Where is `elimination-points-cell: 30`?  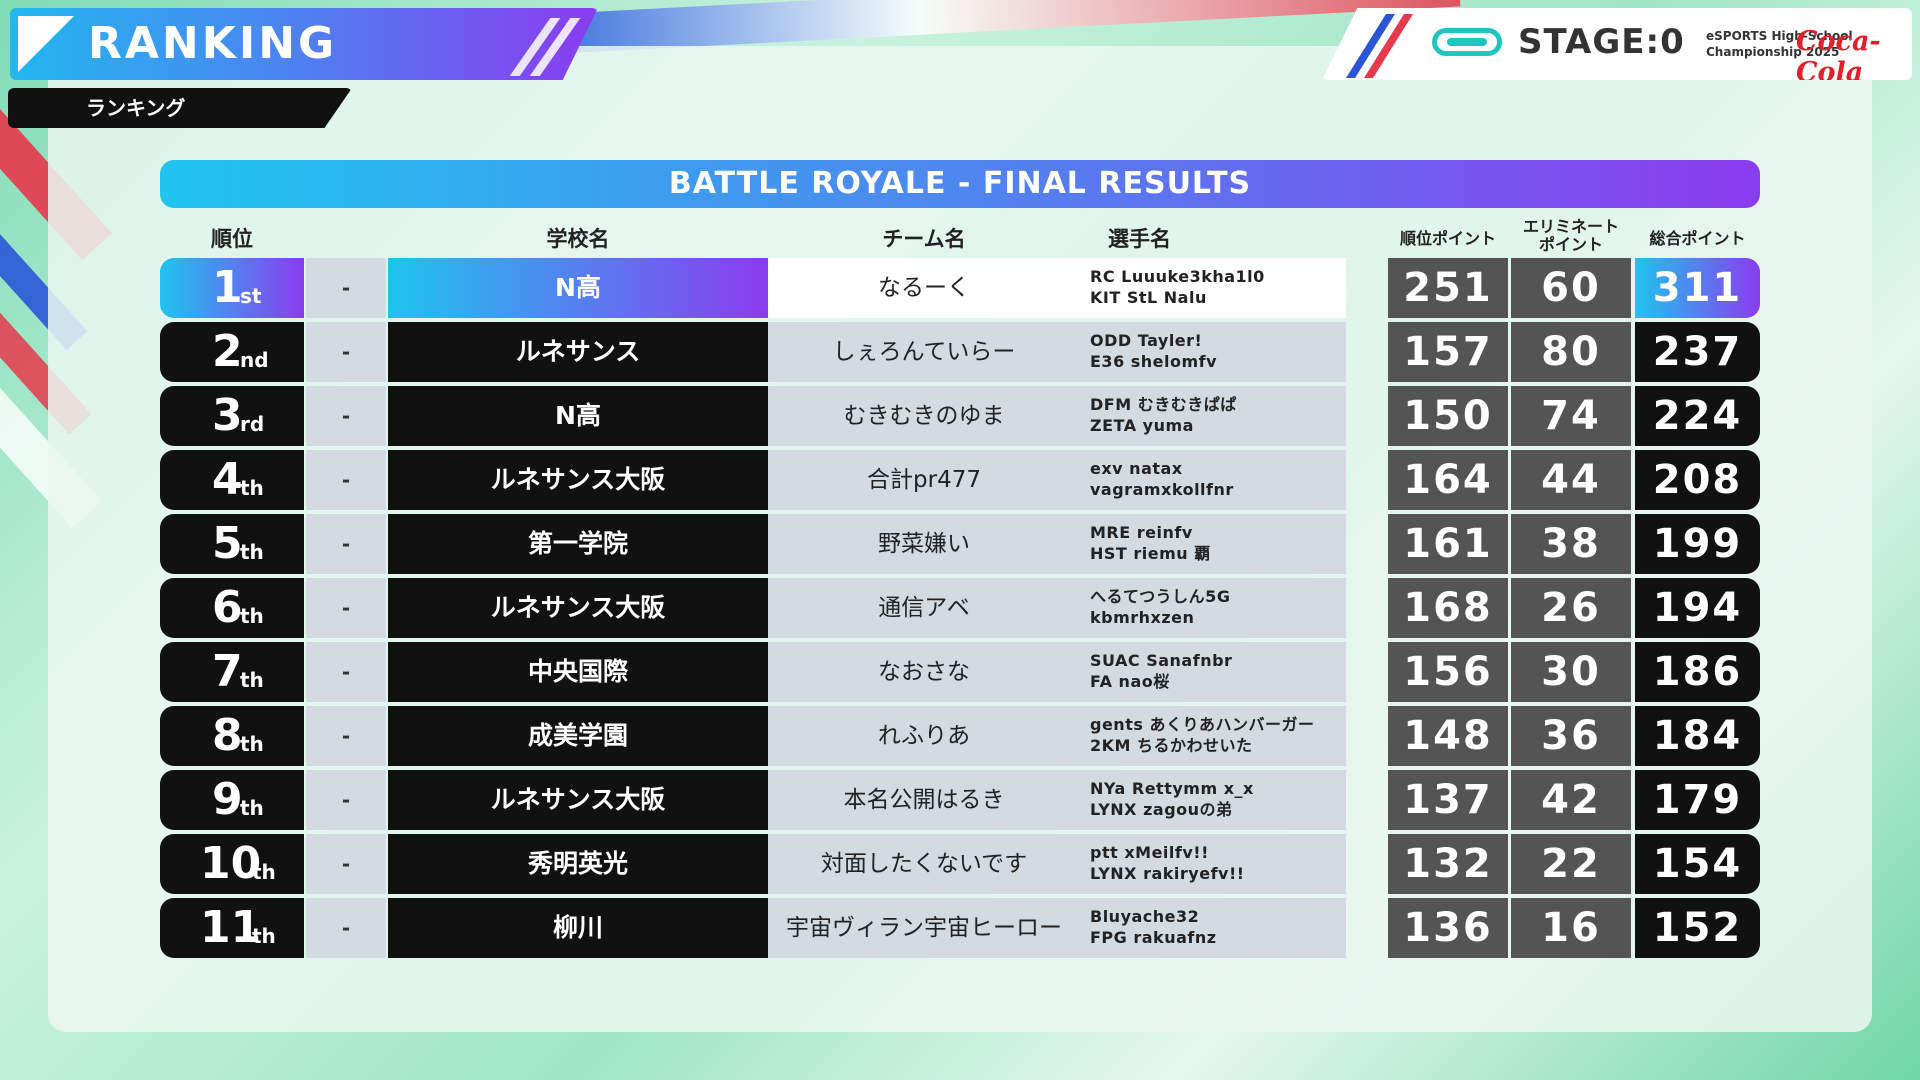
elimination-points-cell: 30 is located at coordinates (1571, 672).